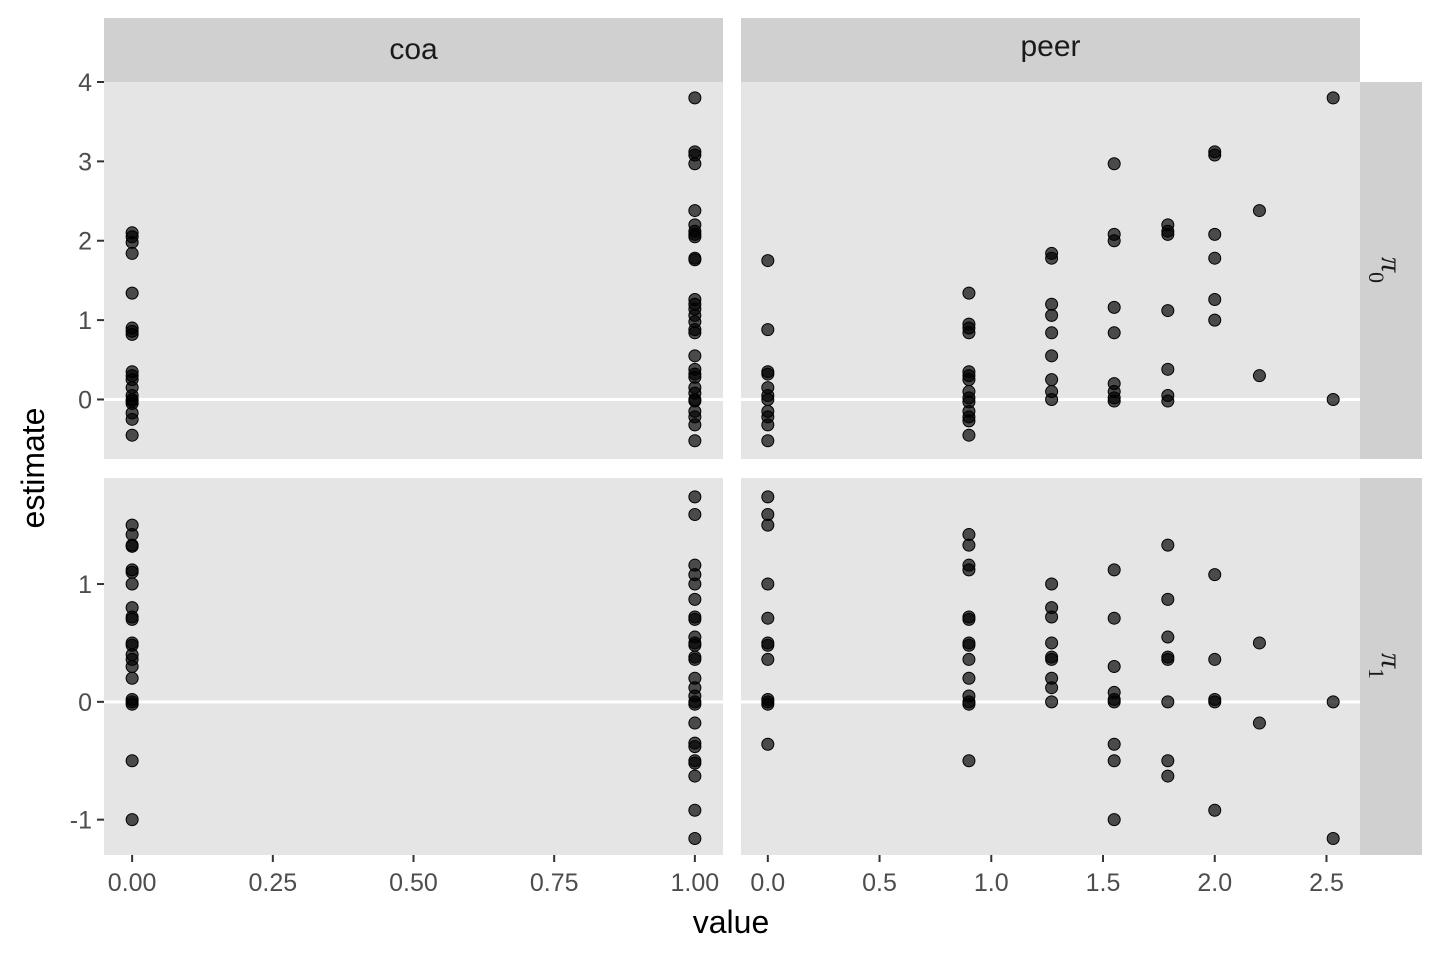 The height and width of the screenshot is (960, 1440). What do you see at coordinates (85, 242) in the screenshot?
I see `y-tick-label: 2` at bounding box center [85, 242].